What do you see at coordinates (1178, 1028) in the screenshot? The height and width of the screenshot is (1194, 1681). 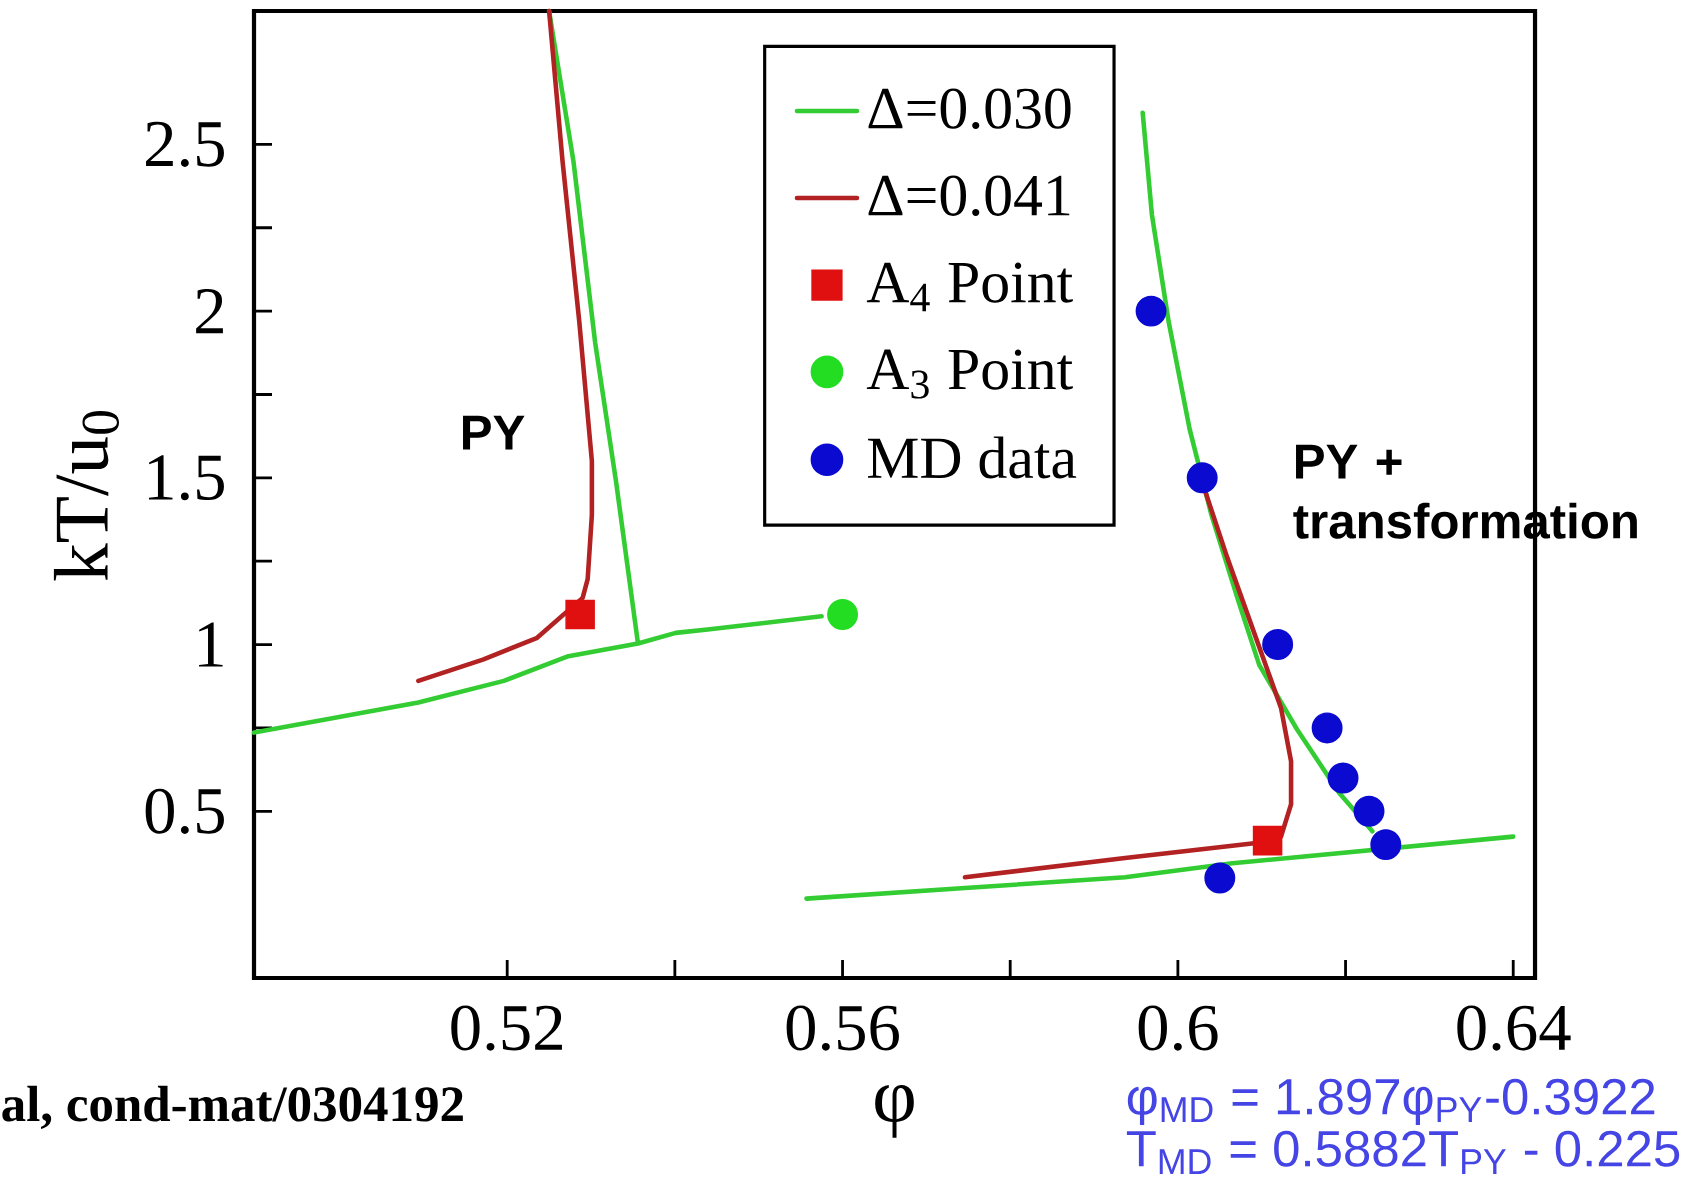 I see `x-tick-label: 0.6` at bounding box center [1178, 1028].